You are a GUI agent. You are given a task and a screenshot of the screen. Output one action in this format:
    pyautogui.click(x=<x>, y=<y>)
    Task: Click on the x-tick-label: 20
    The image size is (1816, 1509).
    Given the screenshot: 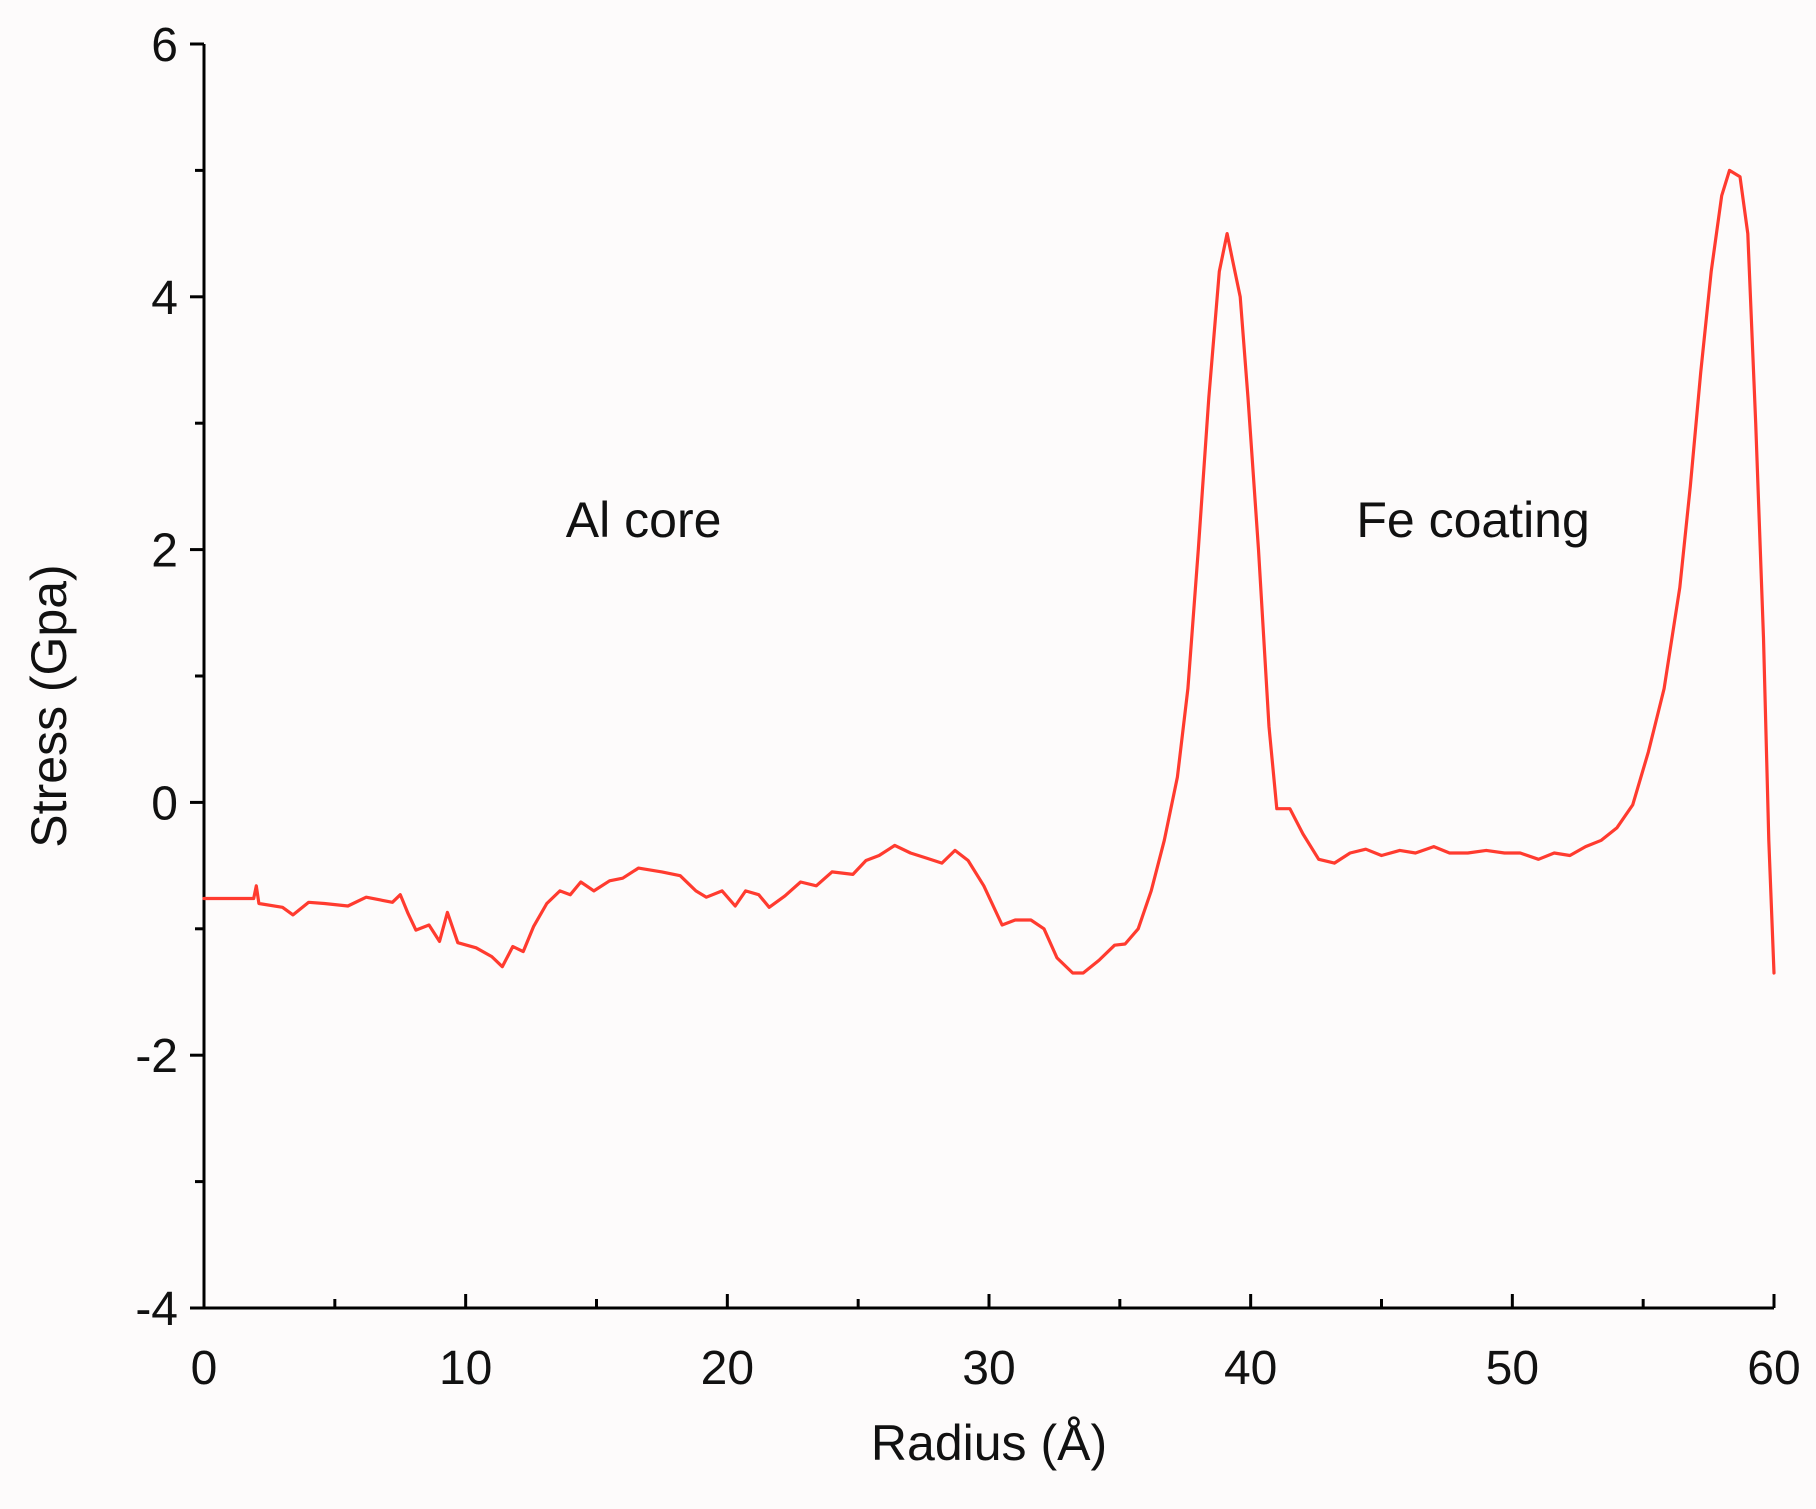 What is the action you would take?
    pyautogui.click(x=727, y=1368)
    